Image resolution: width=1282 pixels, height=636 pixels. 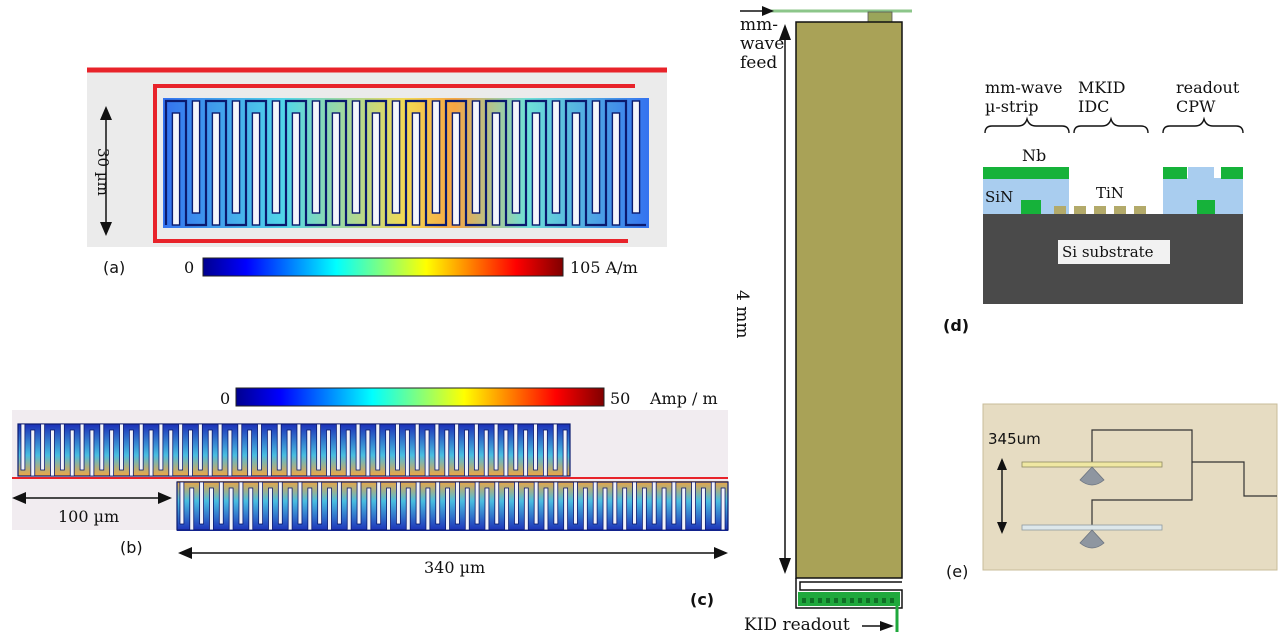 I want to click on panel-c-readout-label: KID readout, so click(x=797, y=625).